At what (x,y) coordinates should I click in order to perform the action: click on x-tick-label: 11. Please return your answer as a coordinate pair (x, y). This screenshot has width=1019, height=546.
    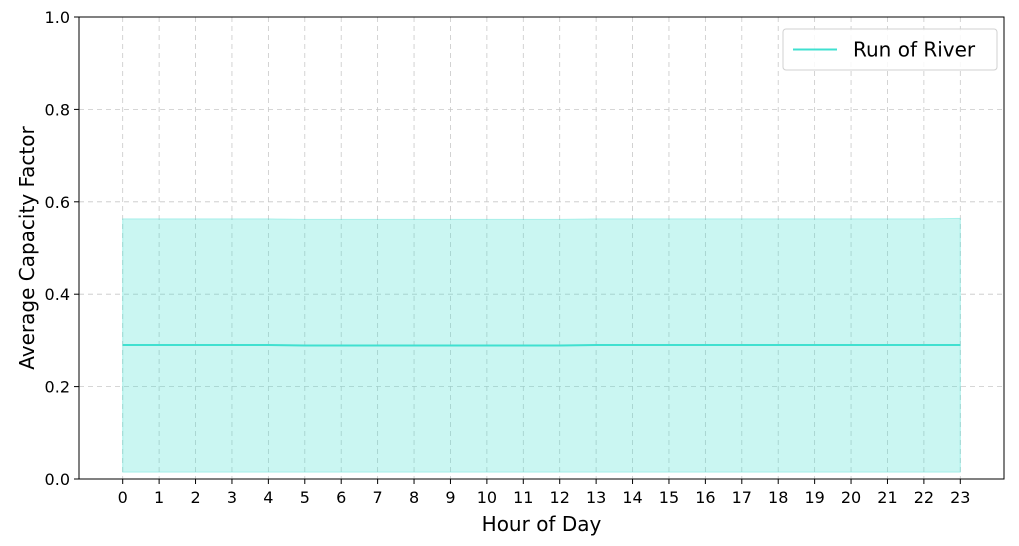
    Looking at the image, I should click on (523, 497).